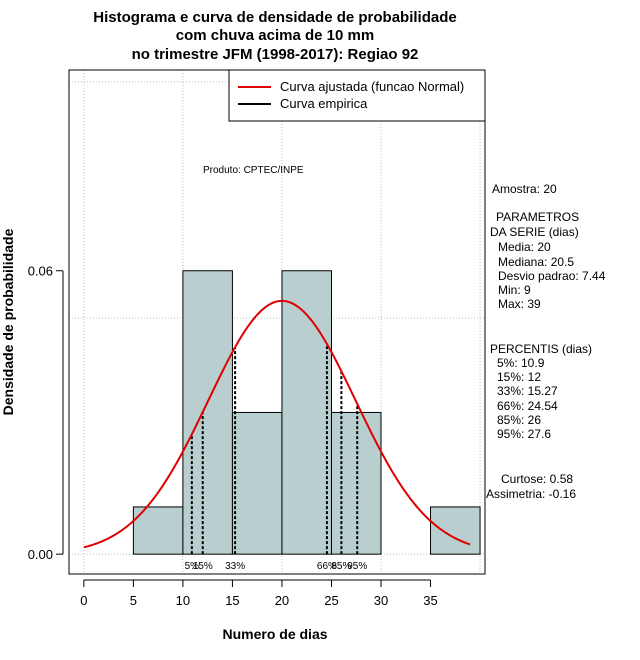  Describe the element at coordinates (552, 276) in the screenshot. I see `stat-param: Desvio padrao: 7.44` at that location.